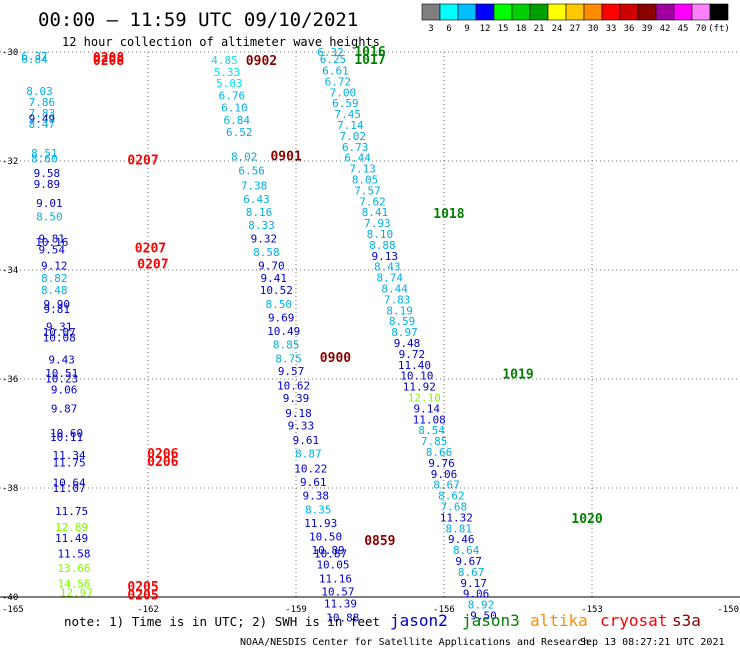 The image size is (740, 650). What do you see at coordinates (338, 81) in the screenshot?
I see `swh-value: 6.72` at bounding box center [338, 81].